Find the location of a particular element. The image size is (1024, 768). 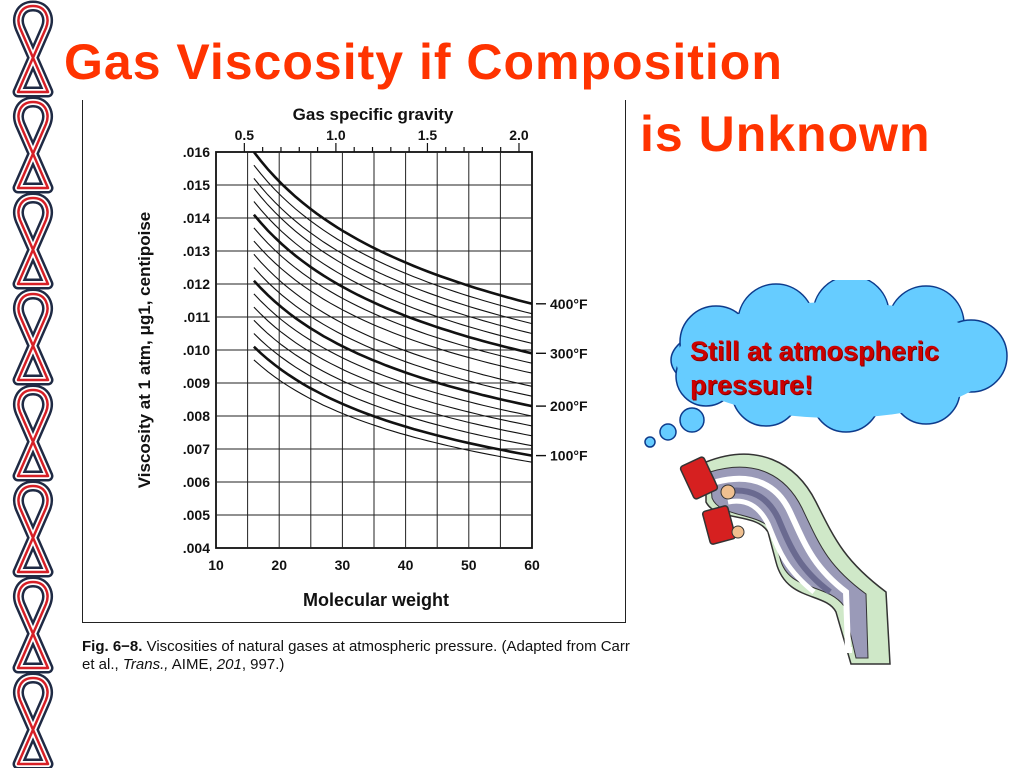

y-tick-label: .013 is located at coordinates (196, 251).